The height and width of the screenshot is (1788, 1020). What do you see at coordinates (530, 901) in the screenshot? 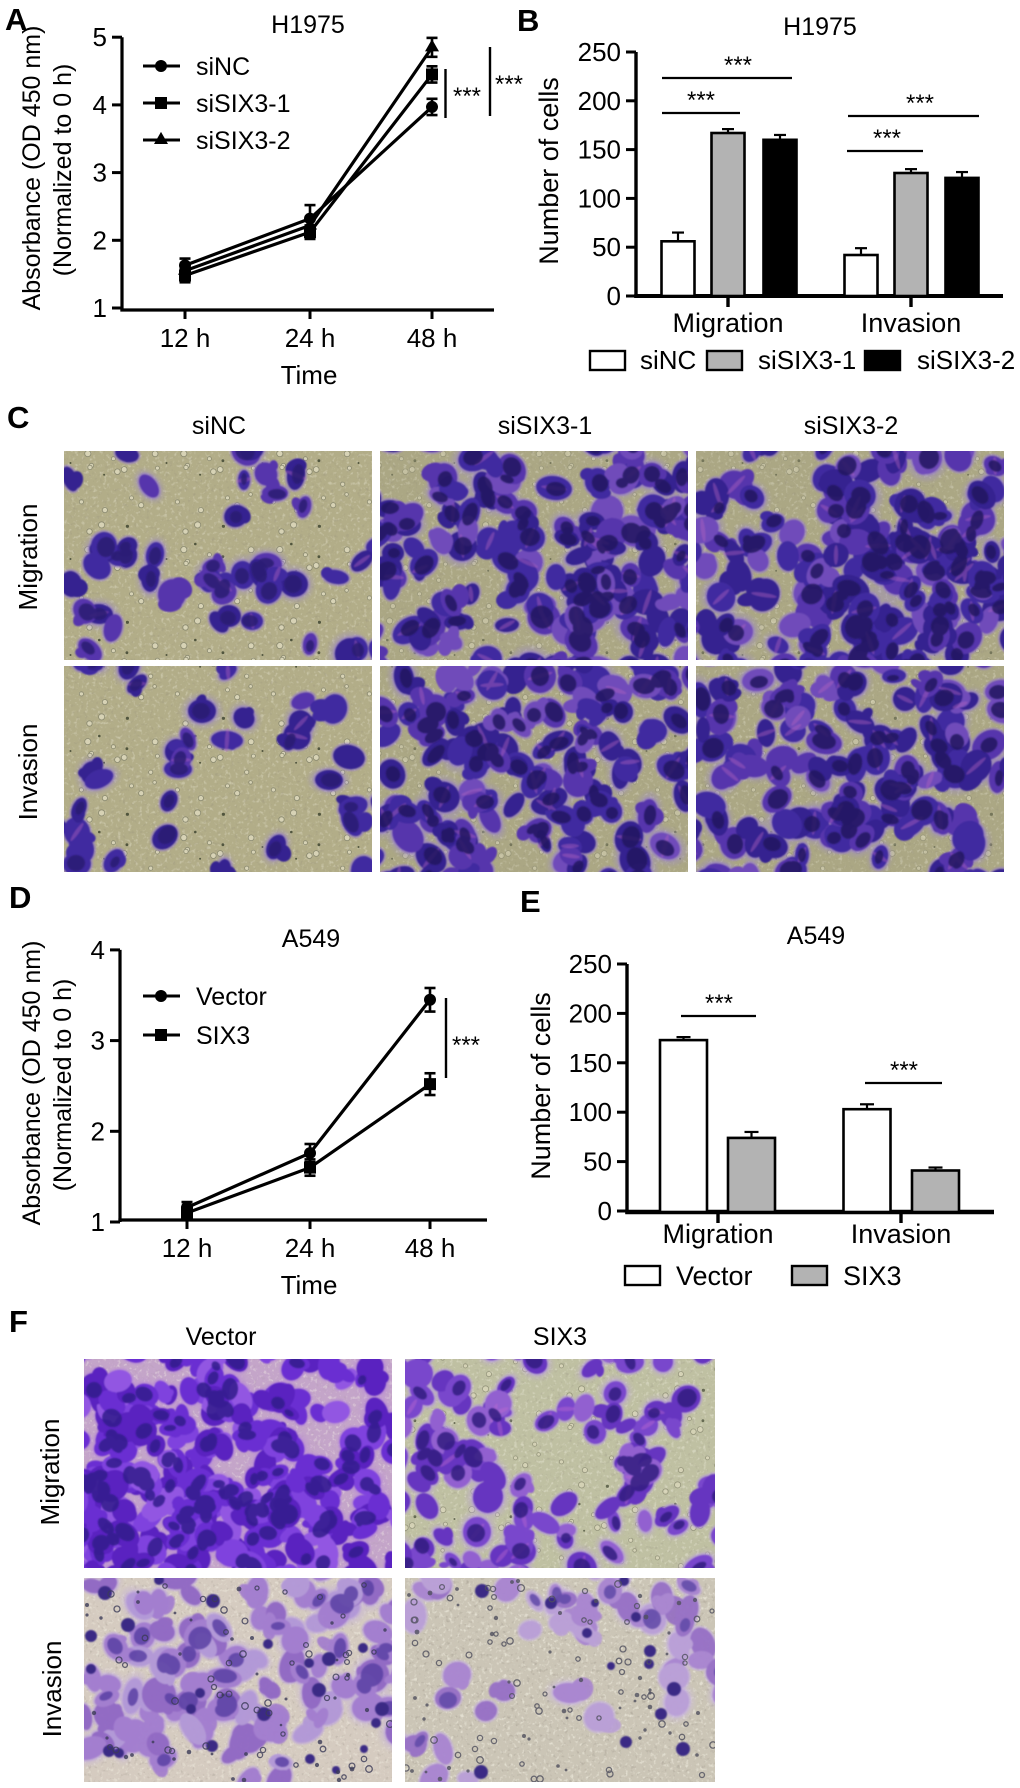
I see `svg-text: E` at bounding box center [530, 901].